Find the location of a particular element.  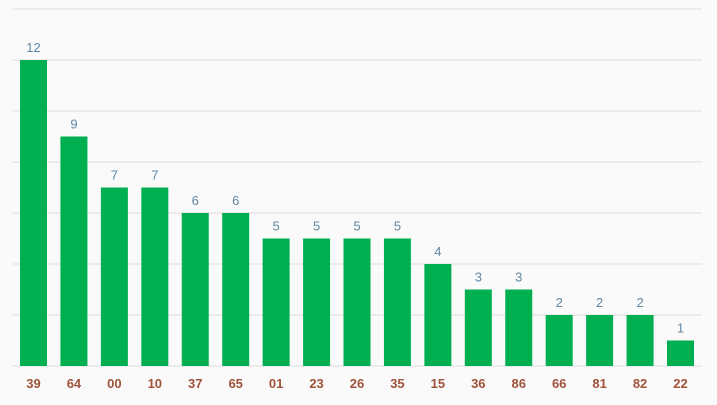

category-label: 39 is located at coordinates (33, 383).